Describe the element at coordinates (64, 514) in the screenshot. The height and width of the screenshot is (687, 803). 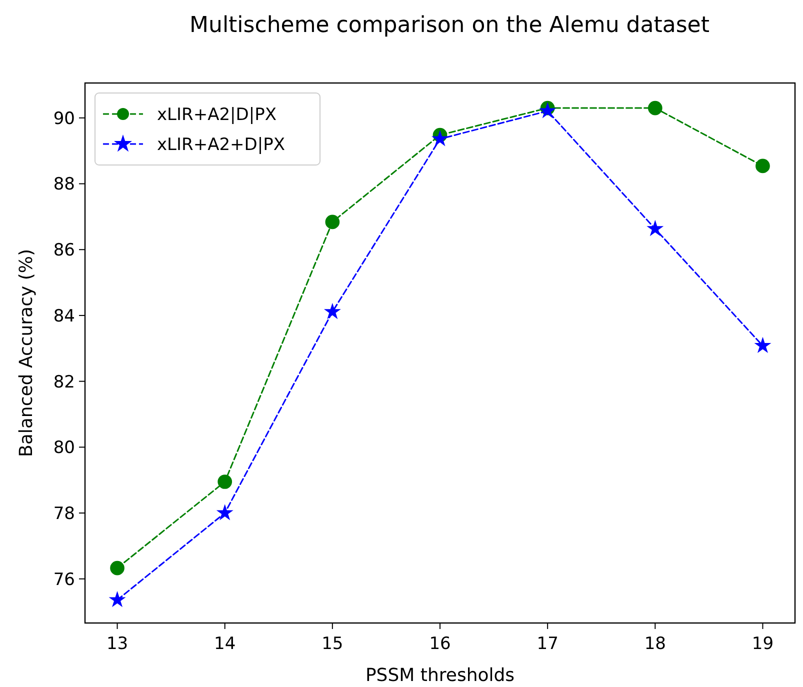
I see `y-tick-label: 78` at that location.